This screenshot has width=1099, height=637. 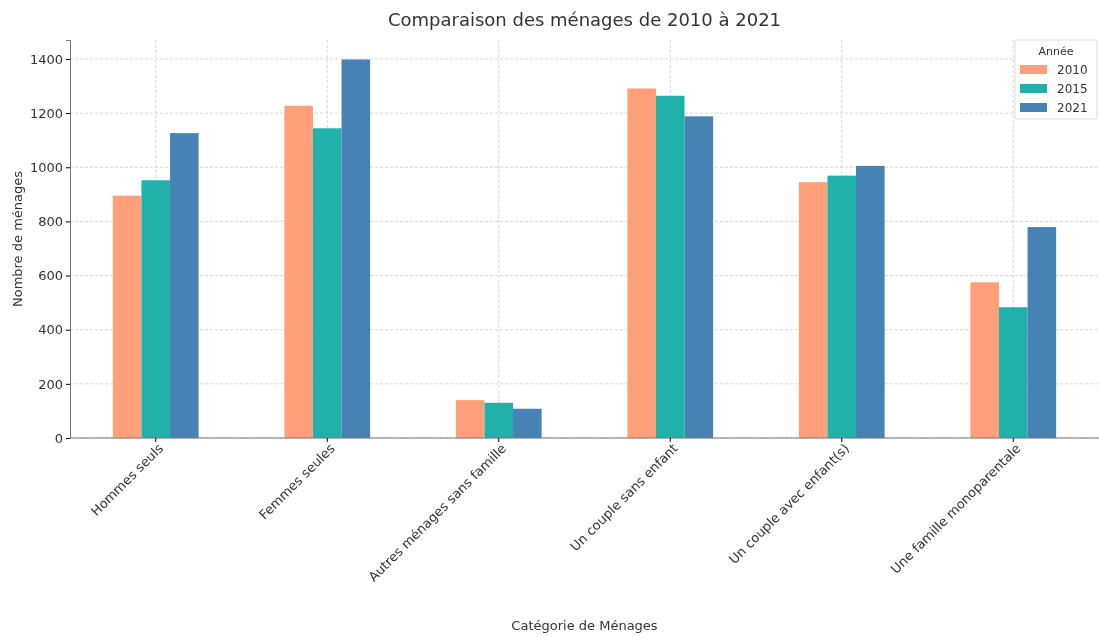 I want to click on y-tick-label: 800, so click(x=50, y=222).